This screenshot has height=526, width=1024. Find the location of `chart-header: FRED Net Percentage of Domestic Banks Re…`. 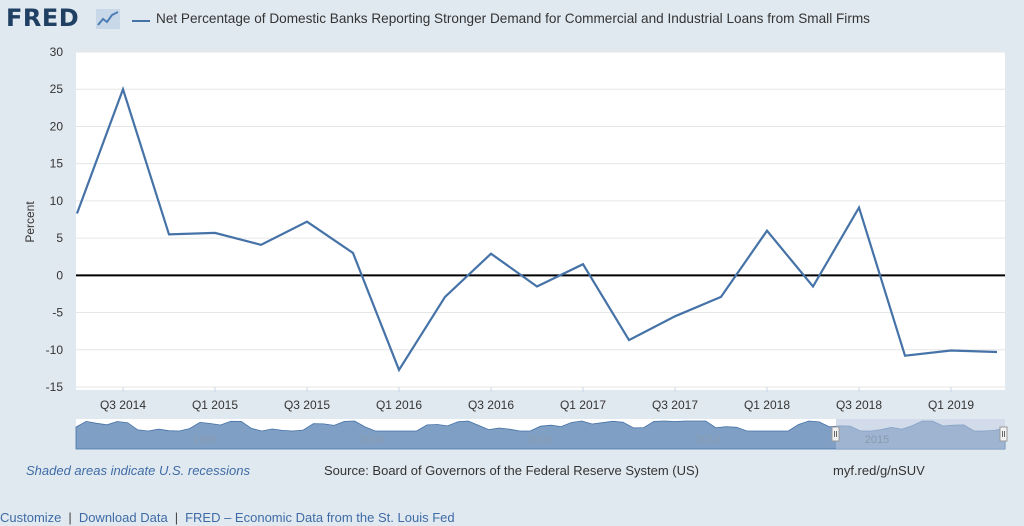

chart-header: FRED Net Percentage of Domestic Banks Re… is located at coordinates (512, 20).